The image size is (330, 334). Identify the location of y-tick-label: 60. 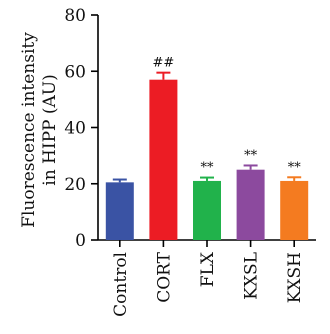
(75, 72).